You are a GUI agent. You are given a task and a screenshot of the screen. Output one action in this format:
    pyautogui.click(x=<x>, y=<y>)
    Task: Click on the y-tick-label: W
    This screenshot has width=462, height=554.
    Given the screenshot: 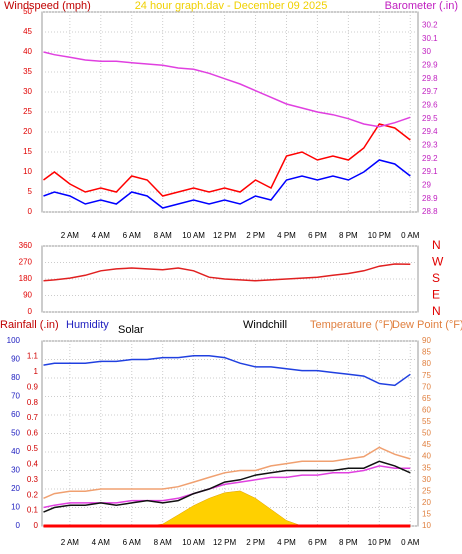 What is the action you would take?
    pyautogui.click(x=438, y=262)
    